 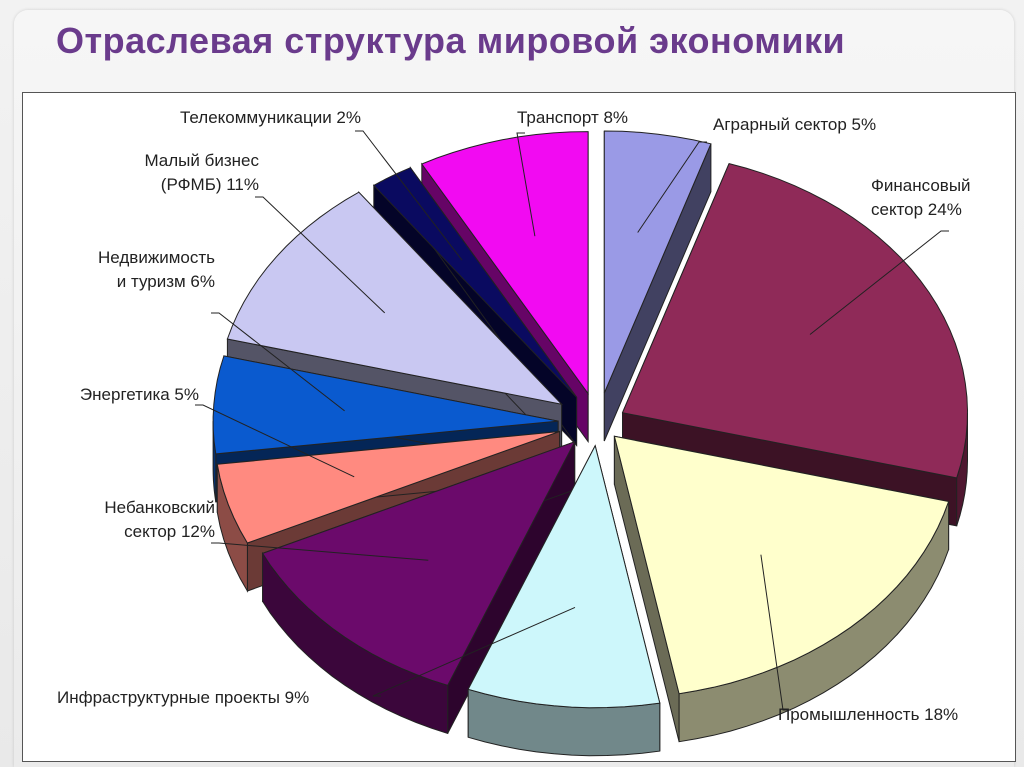 What do you see at coordinates (868, 714) in the screenshot?
I see `slice-label: Промышленность 18%` at bounding box center [868, 714].